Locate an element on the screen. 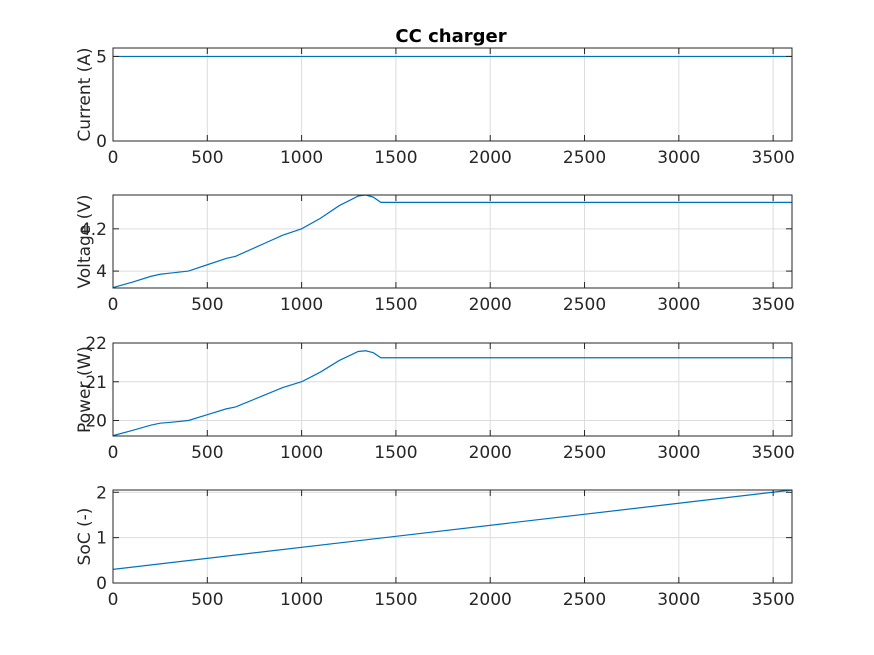  y-axis-label: Current (A) is located at coordinates (85, 94).